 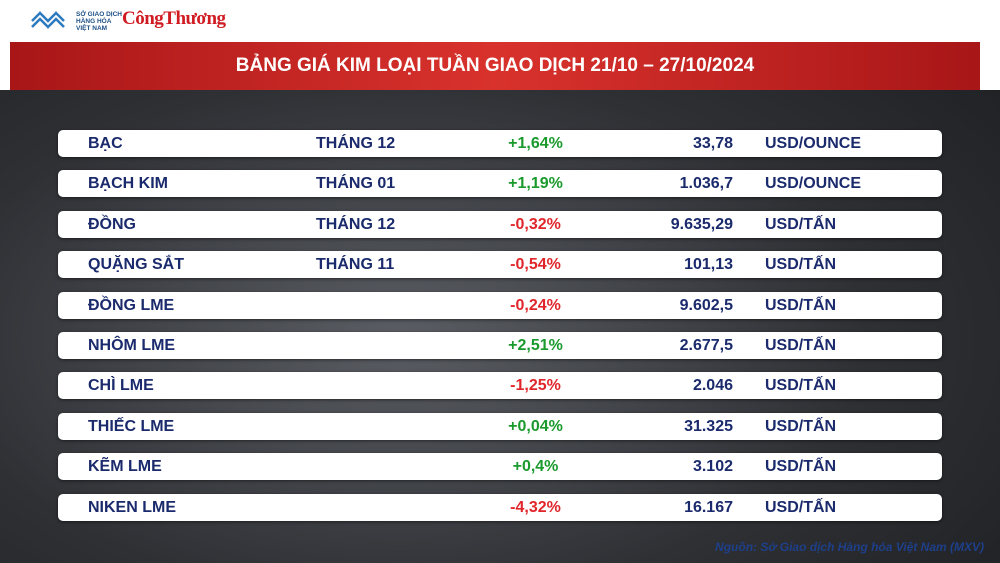 I want to click on table-row: BẠC THÁNG 12 +1,64% 33,78 USD/OUNCE, so click(x=500, y=143).